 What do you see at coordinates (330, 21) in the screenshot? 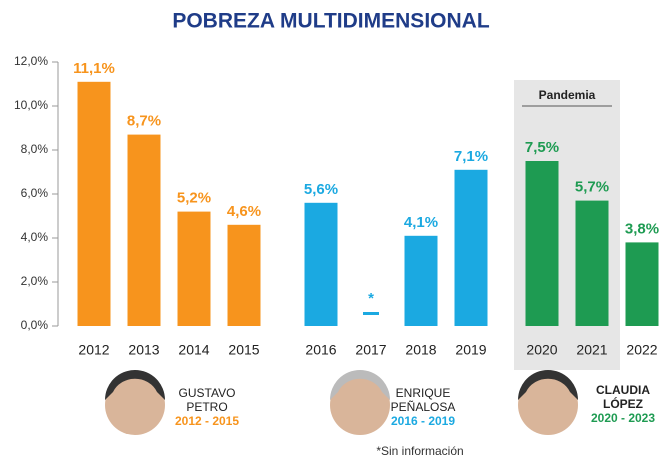
I see `chart-title: POBREZA MULTIDIMENSIONAL` at bounding box center [330, 21].